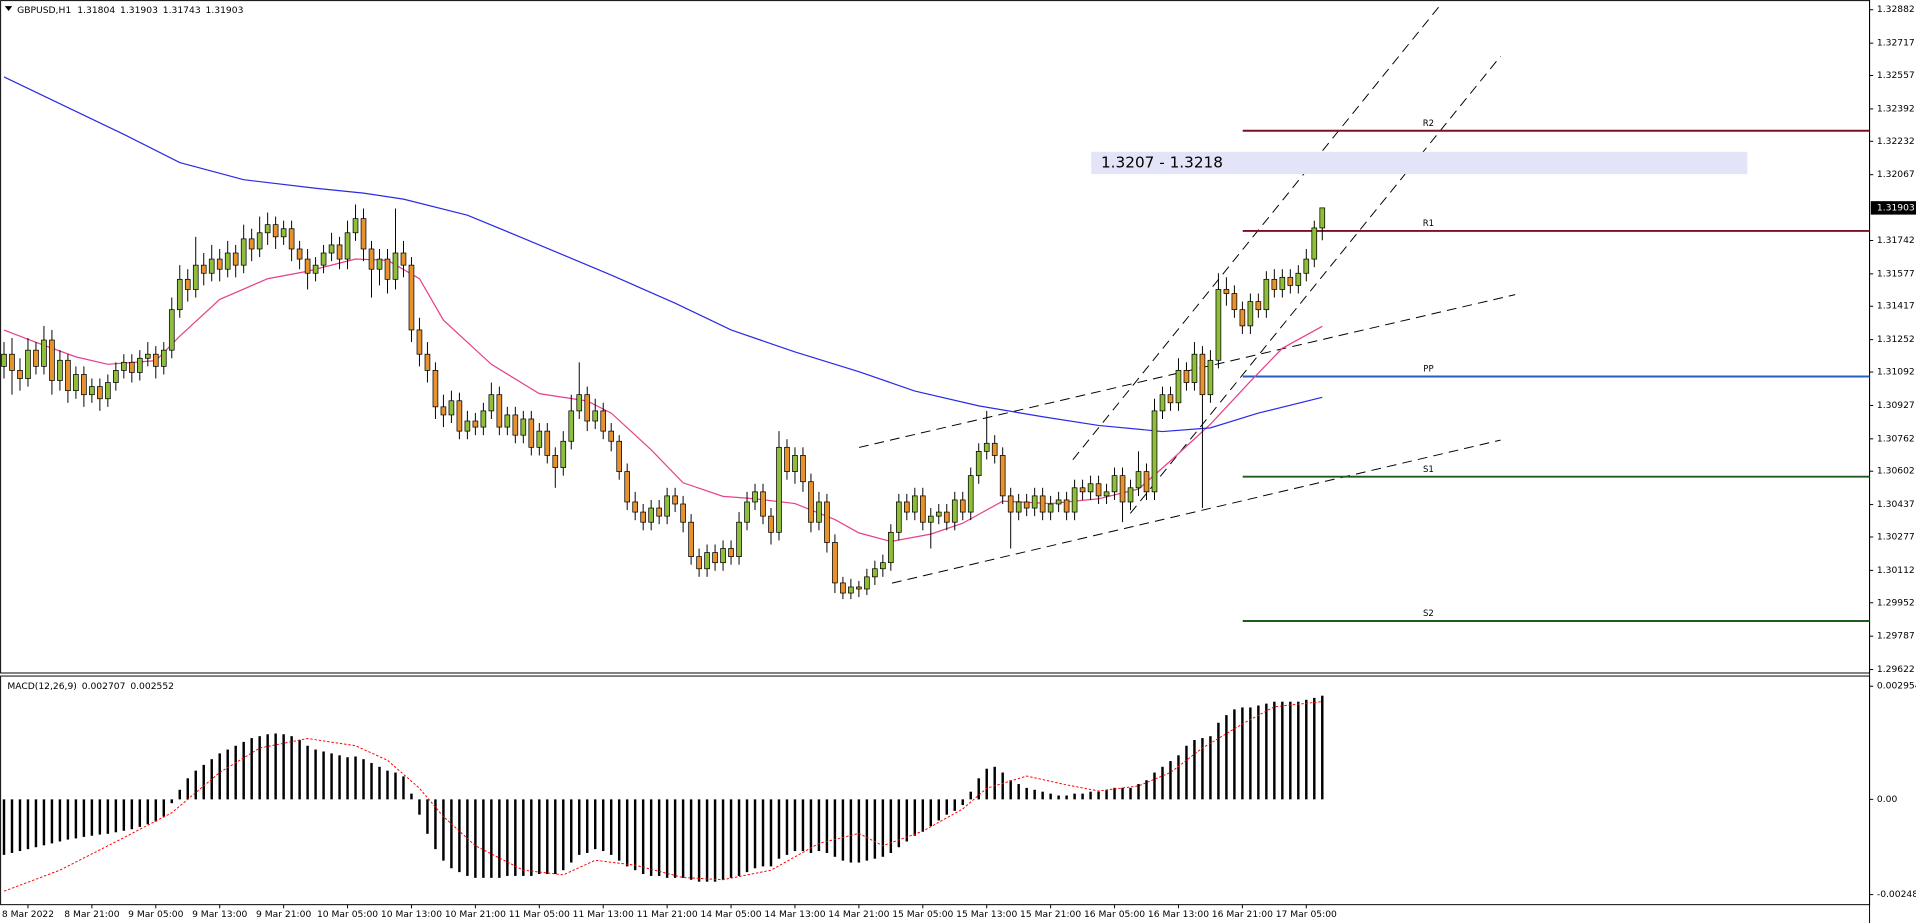 Image resolution: width=1916 pixels, height=923 pixels. What do you see at coordinates (1162, 162) in the screenshot?
I see `zone-label: 1.3207 - 1.3218` at bounding box center [1162, 162].